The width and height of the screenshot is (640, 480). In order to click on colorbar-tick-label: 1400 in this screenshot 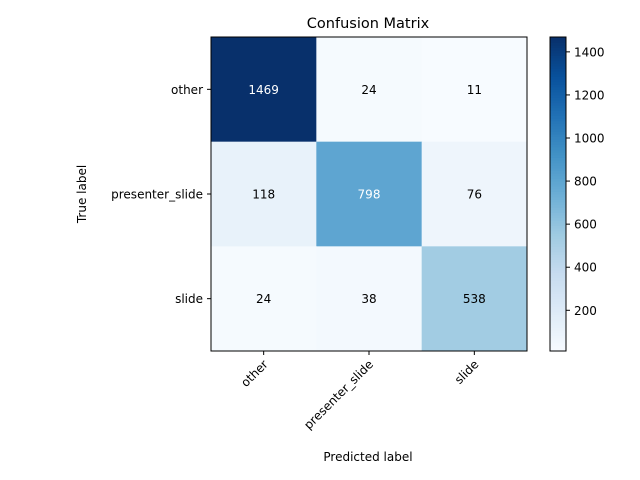, I will do `click(589, 52)`.